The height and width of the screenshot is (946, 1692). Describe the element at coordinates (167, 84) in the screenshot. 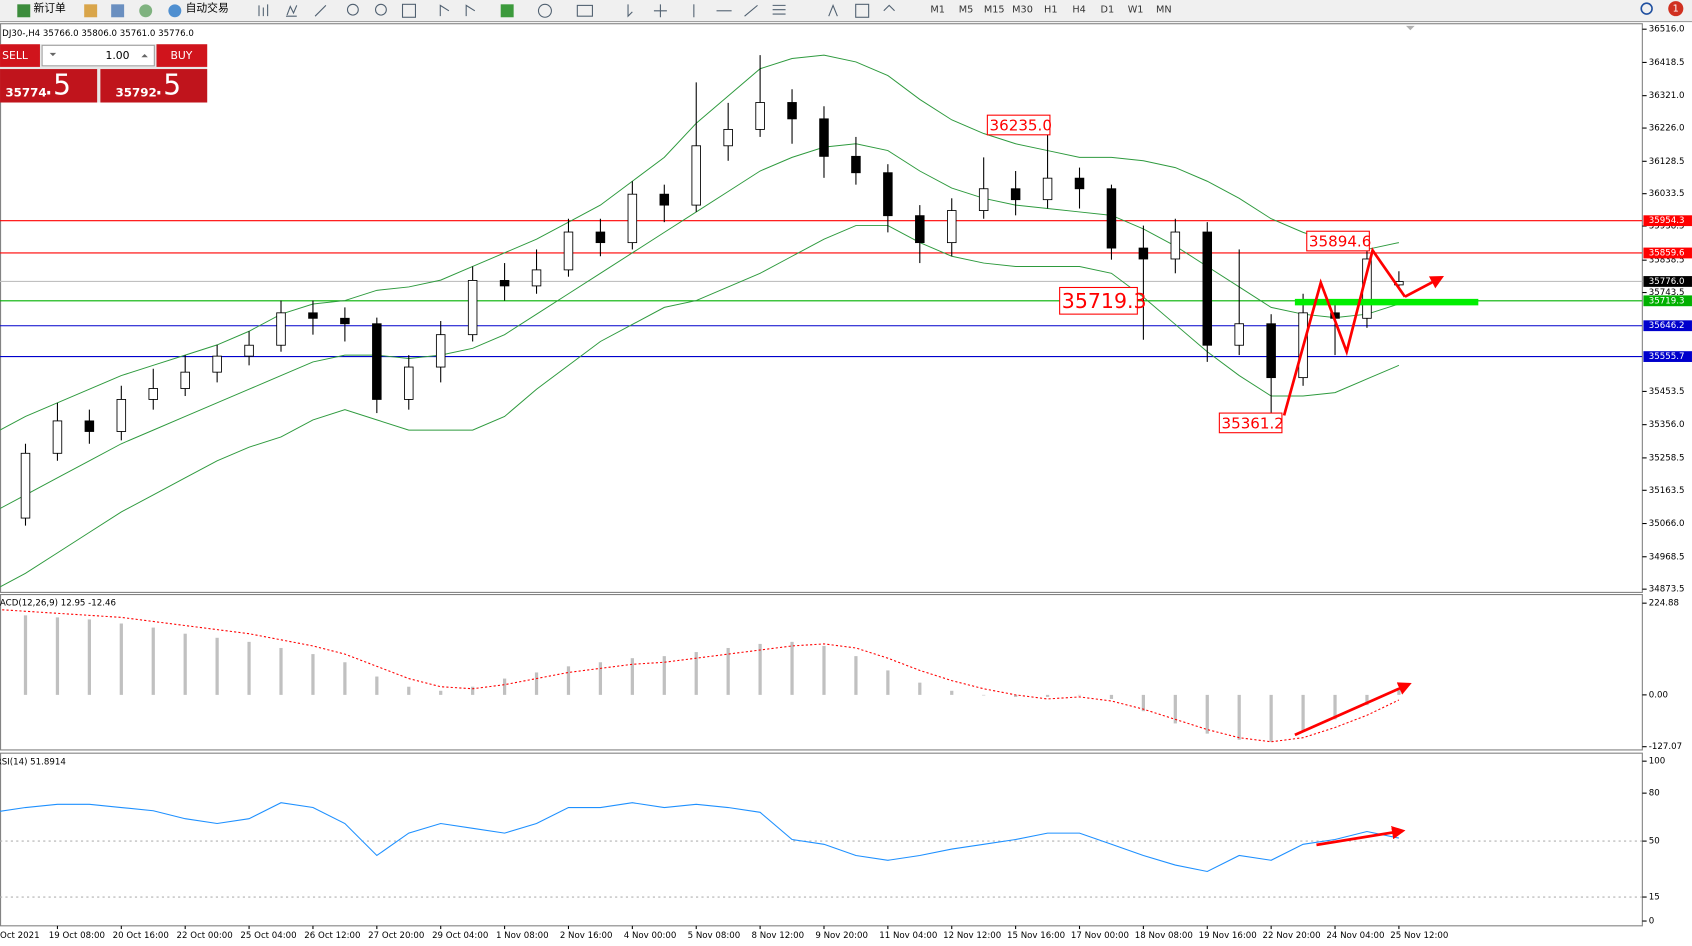

I see `buy-price-tail: .5` at that location.